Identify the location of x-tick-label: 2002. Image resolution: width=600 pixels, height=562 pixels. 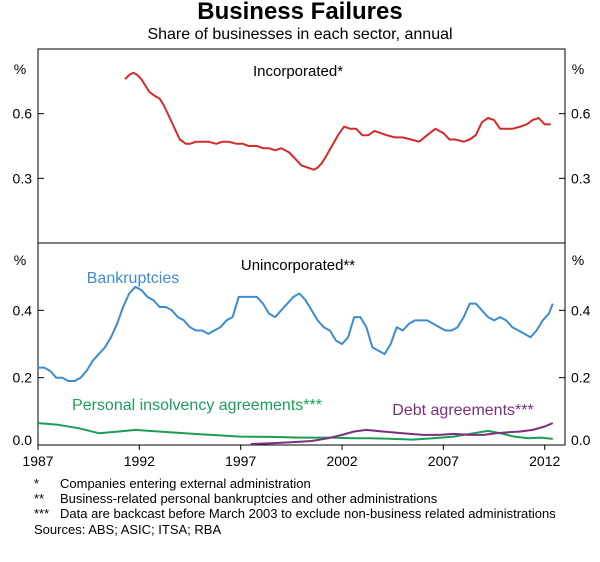
(341, 461).